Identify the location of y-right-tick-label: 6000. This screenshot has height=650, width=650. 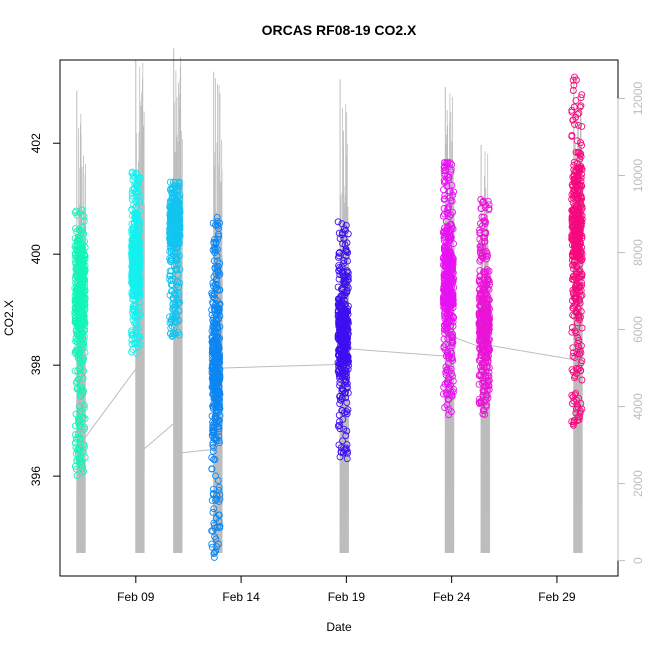
(638, 329).